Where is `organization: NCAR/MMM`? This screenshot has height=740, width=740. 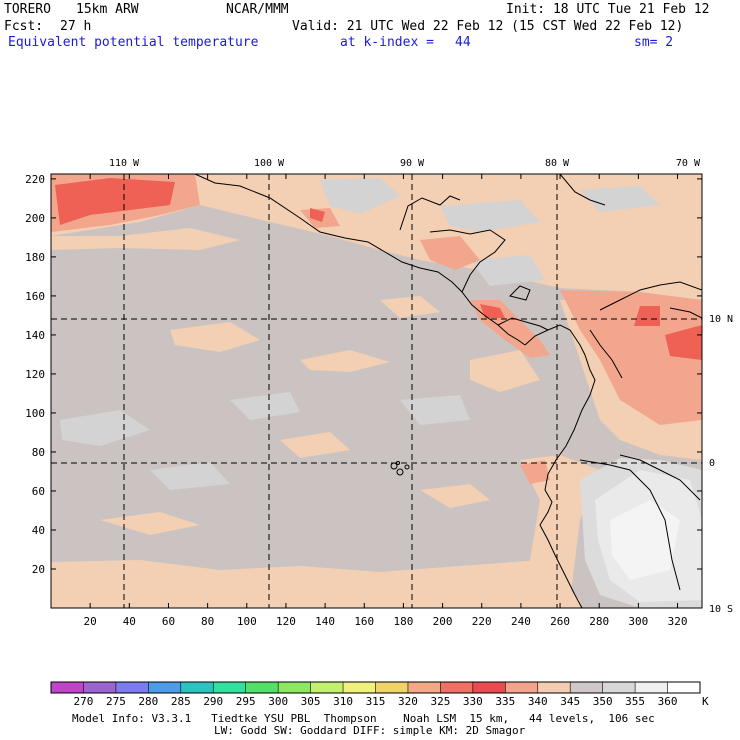 organization: NCAR/MMM is located at coordinates (257, 9).